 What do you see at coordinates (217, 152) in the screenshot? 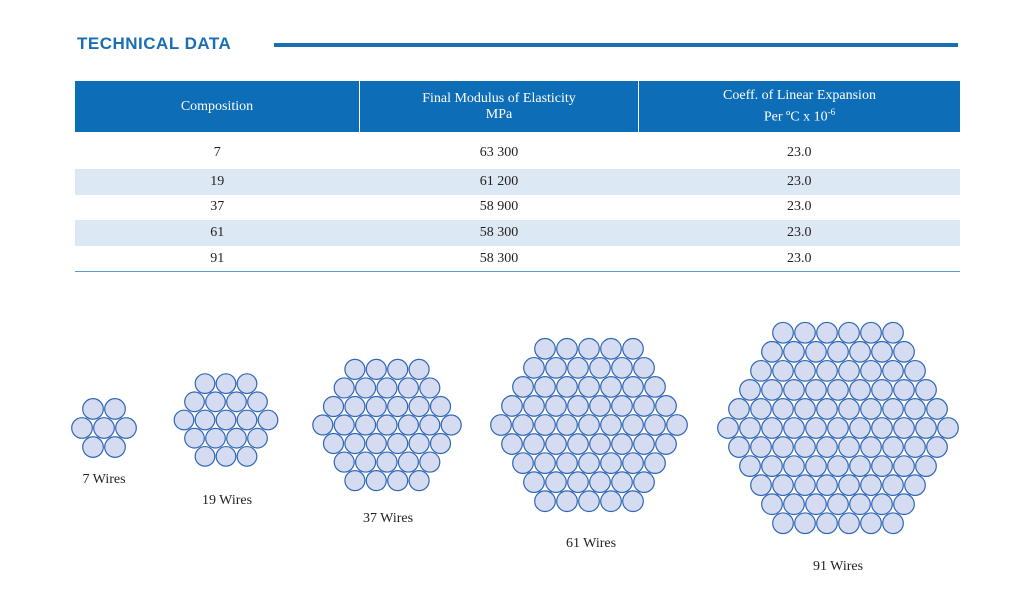
I see `cell-composition: 7` at bounding box center [217, 152].